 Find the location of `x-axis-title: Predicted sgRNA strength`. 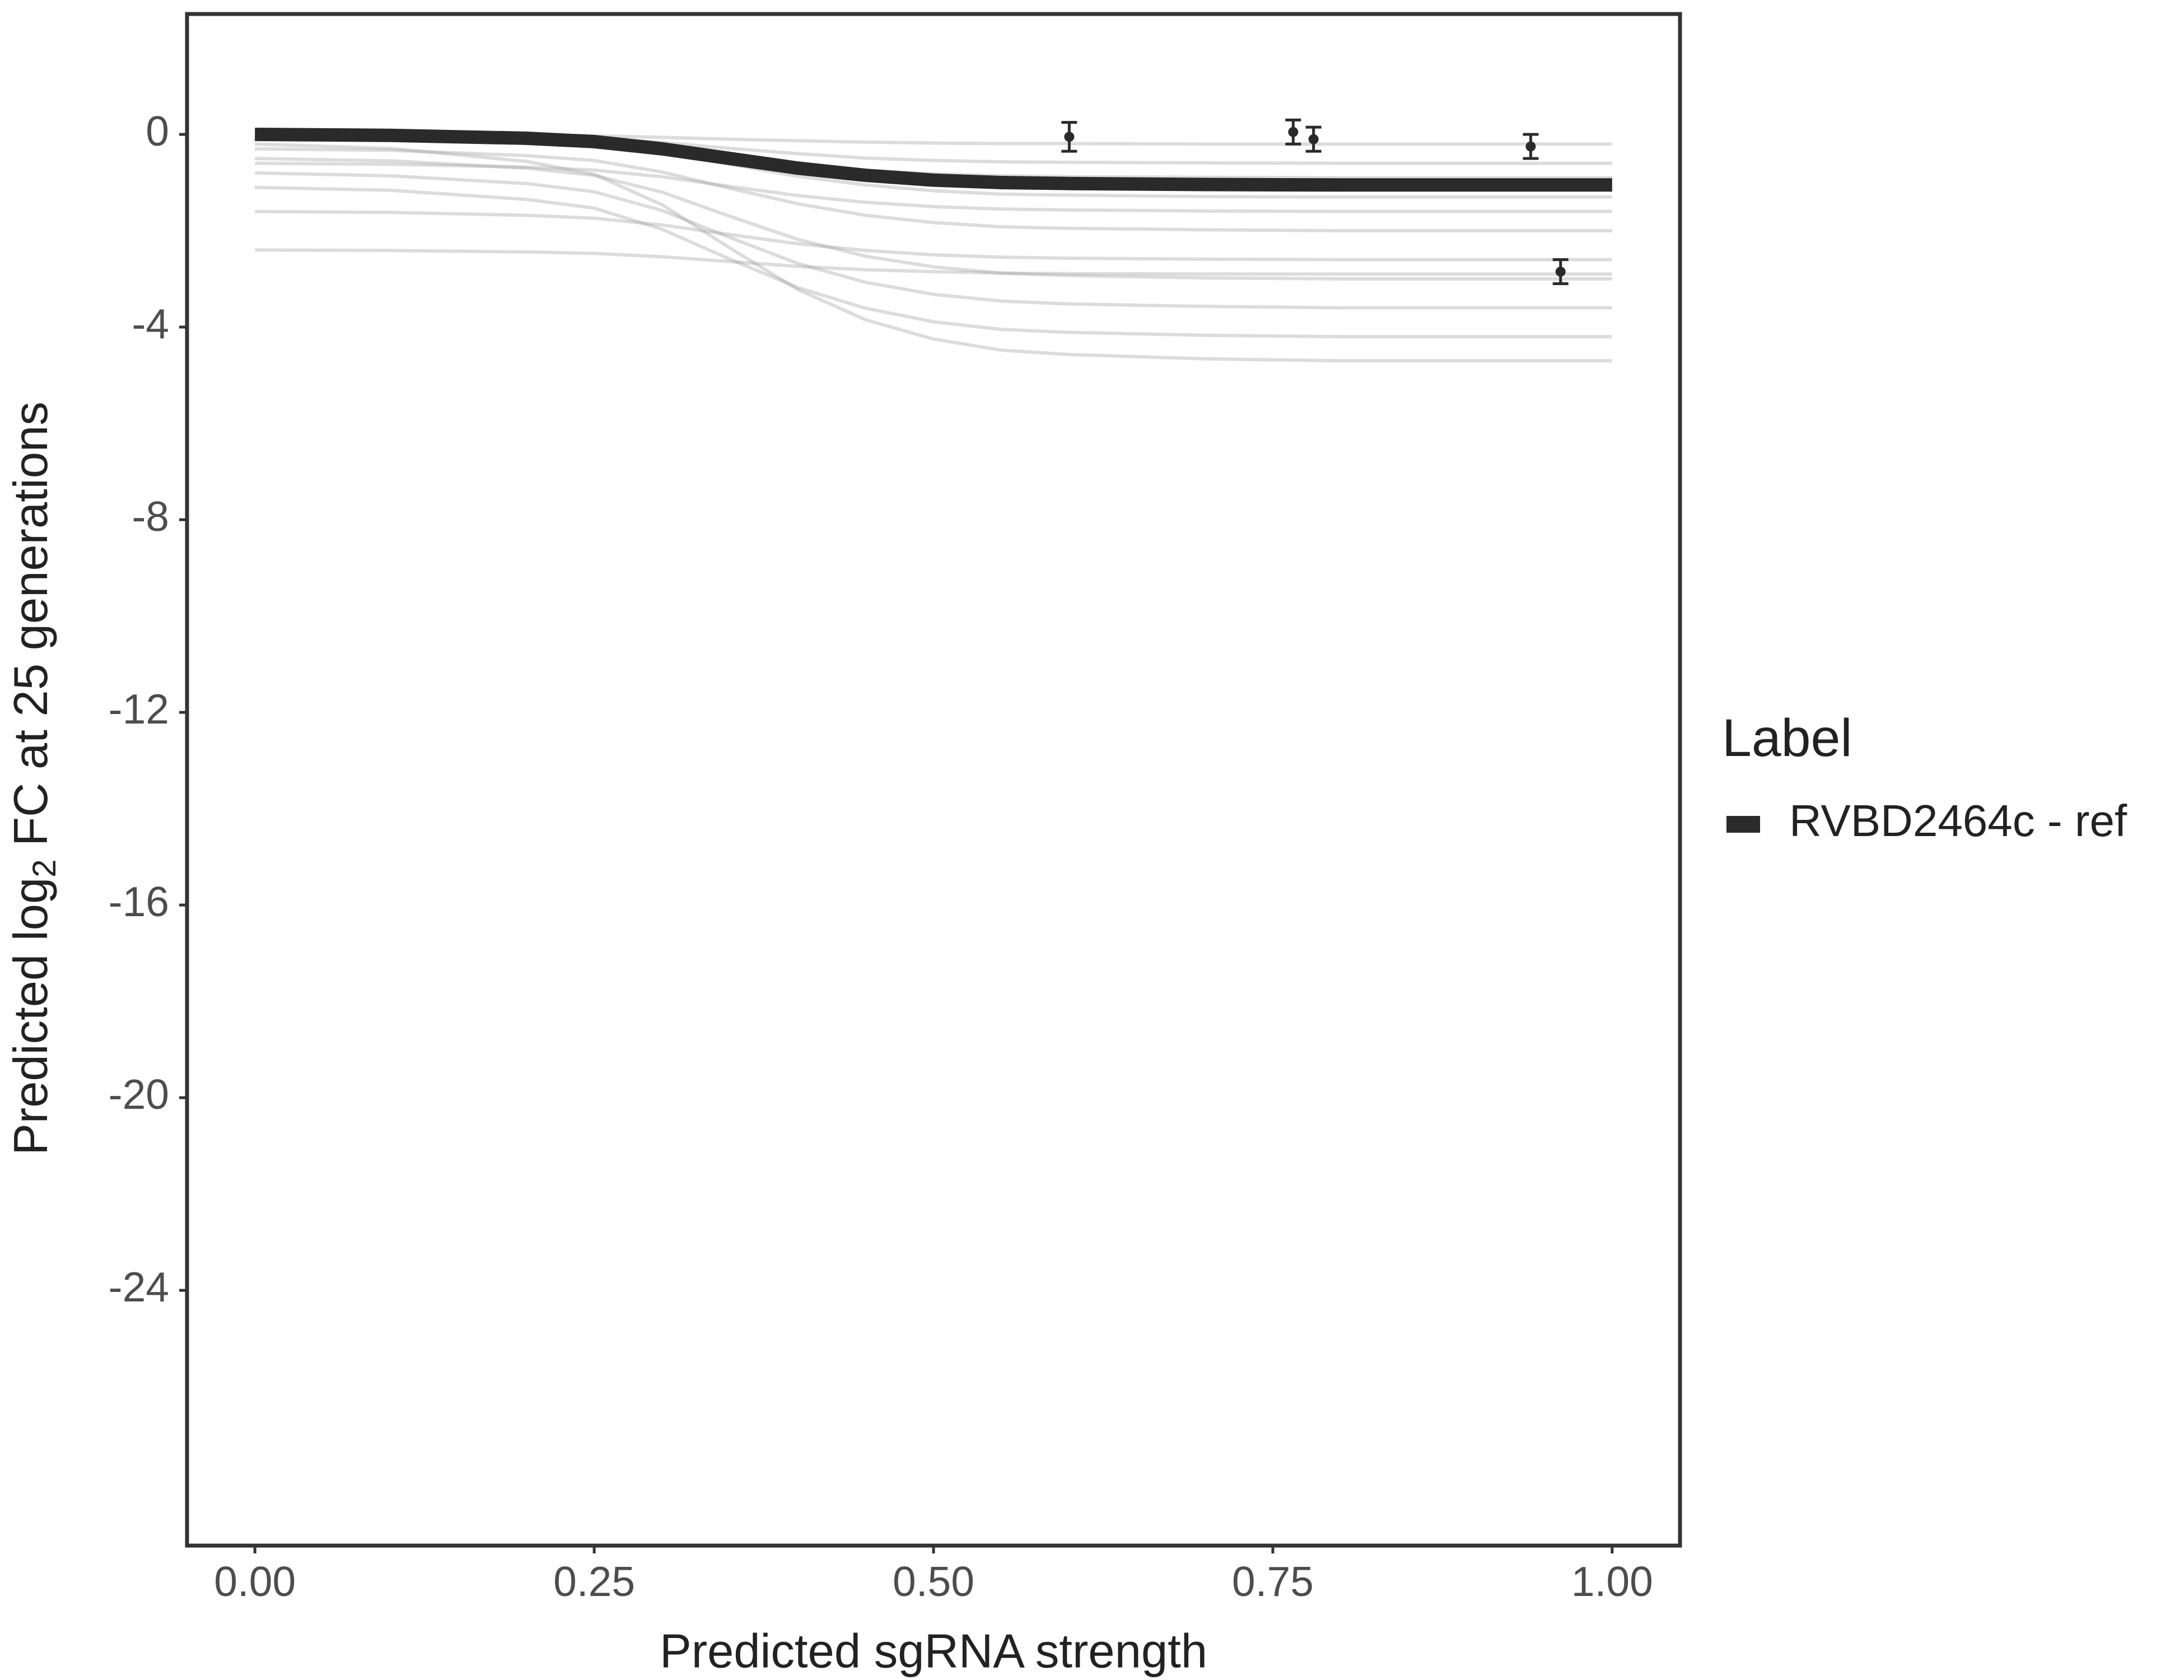

x-axis-title: Predicted sgRNA strength is located at coordinates (934, 1652).